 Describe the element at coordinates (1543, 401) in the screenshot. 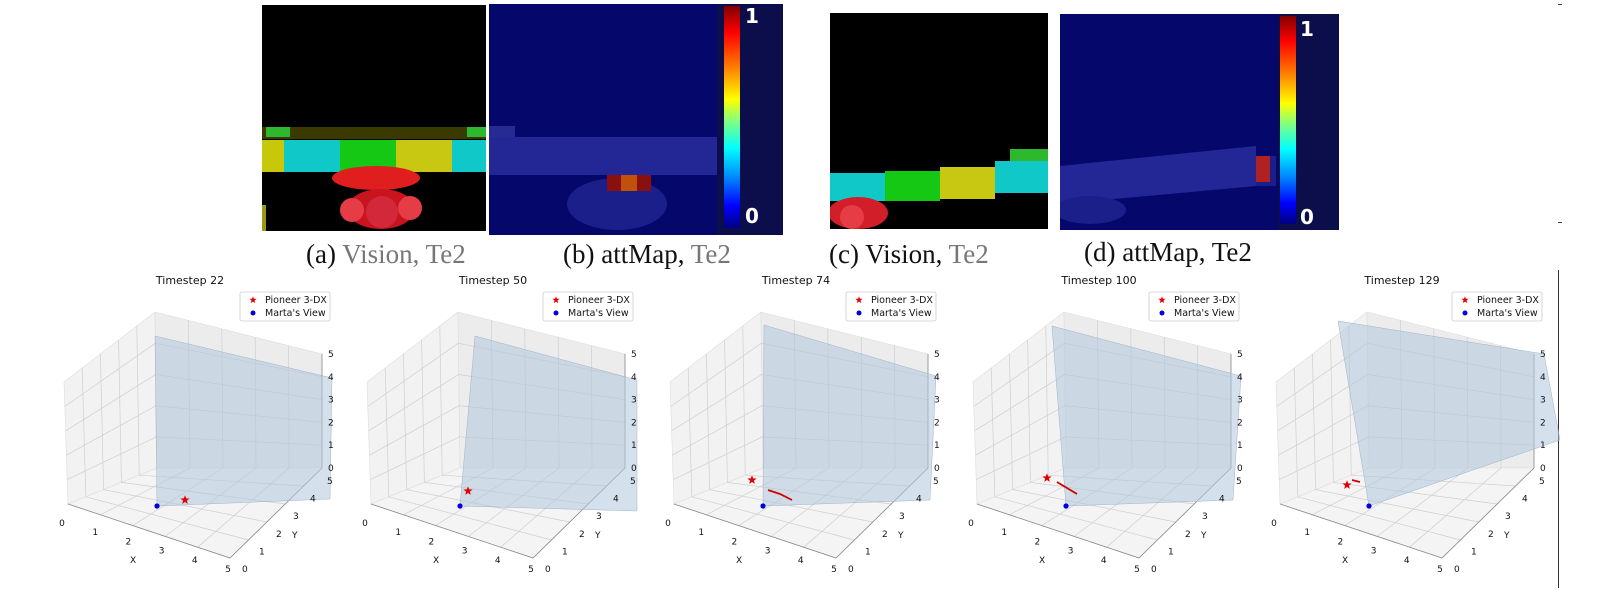

I see `z-tick-label: 3` at that location.